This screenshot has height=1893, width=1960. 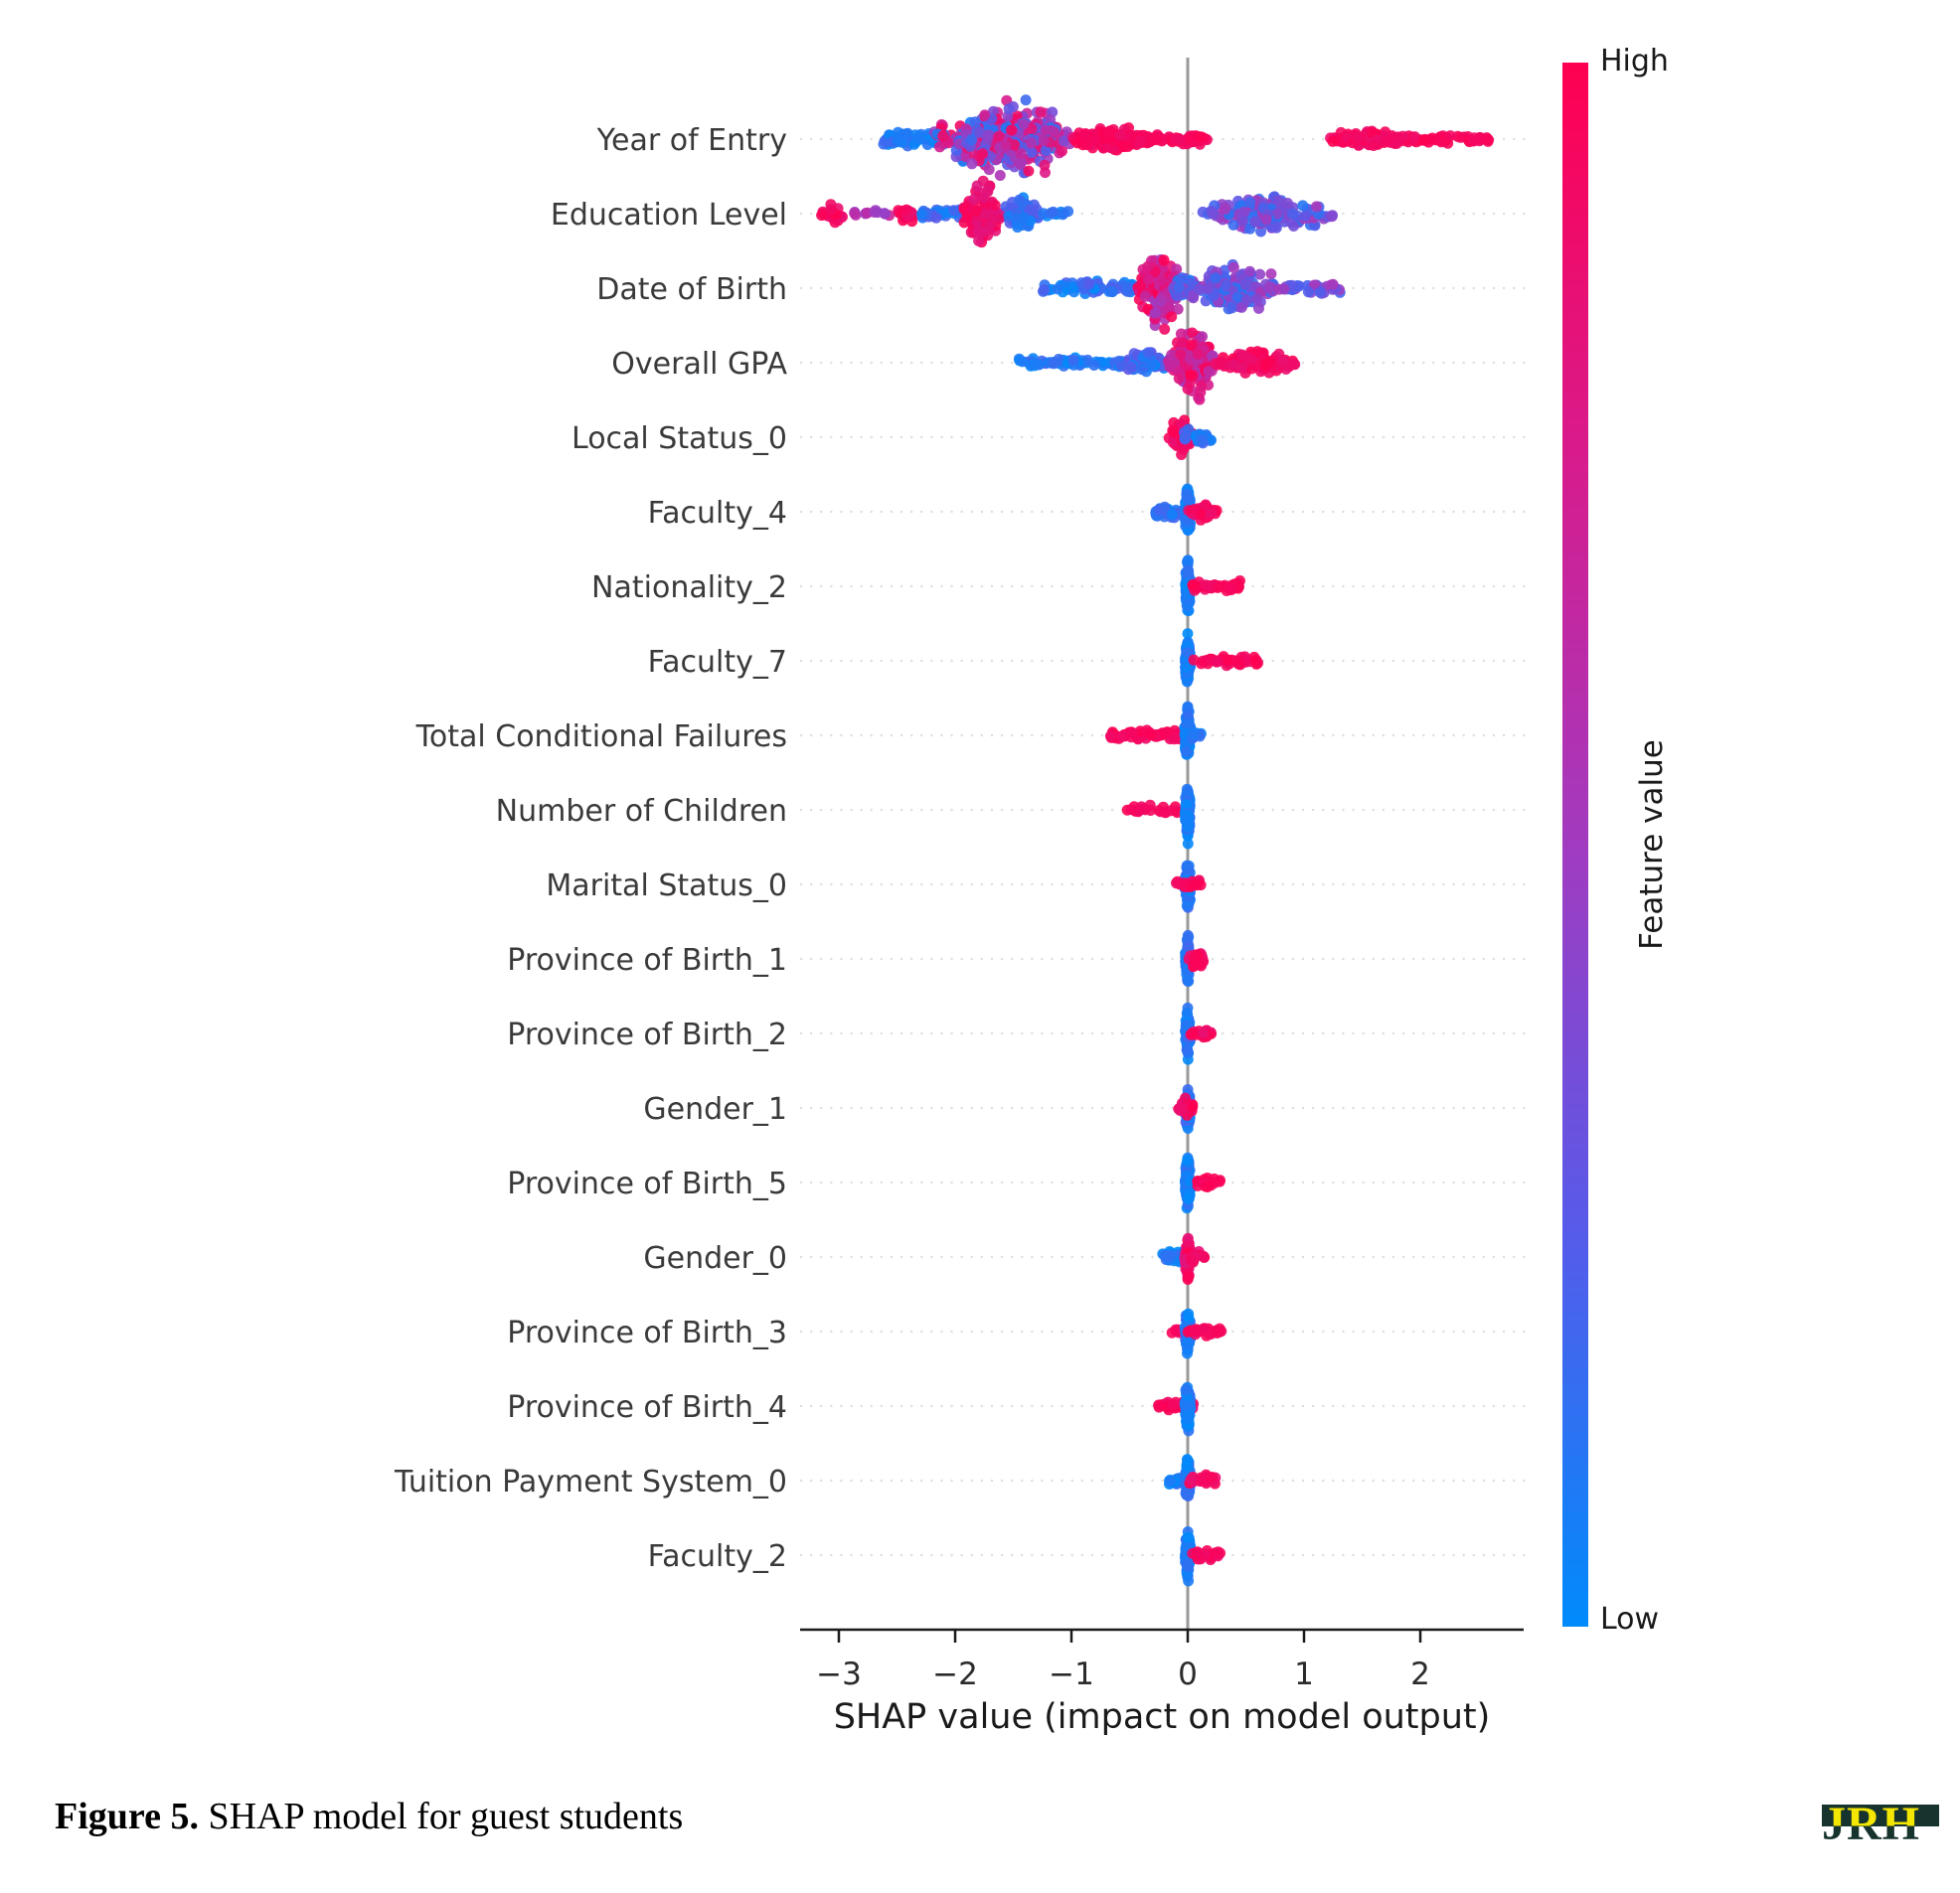 I want to click on feature-label: Local Status_0, so click(x=680, y=438).